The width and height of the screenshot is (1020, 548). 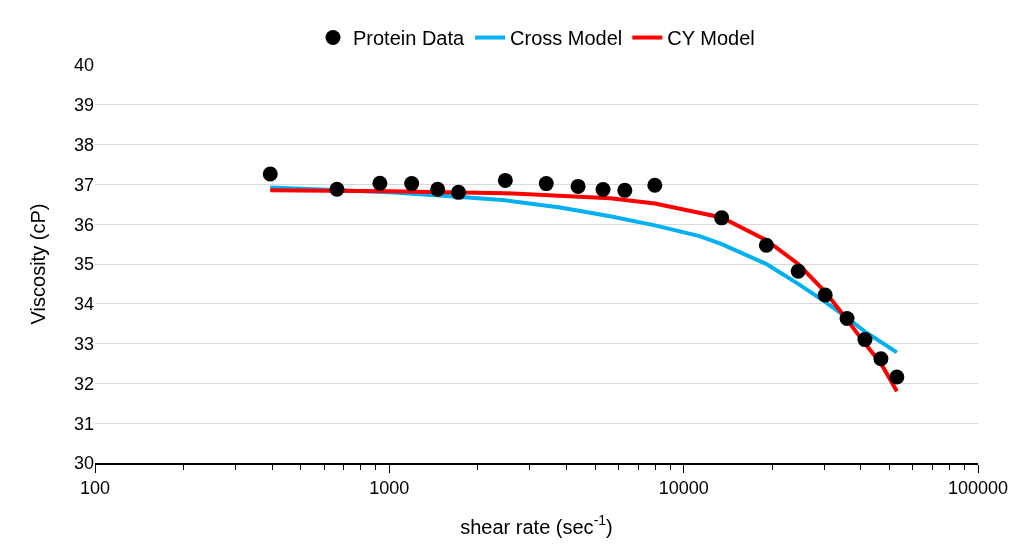 What do you see at coordinates (38, 264) in the screenshot?
I see `y-axis-title: Viscosity (cP)` at bounding box center [38, 264].